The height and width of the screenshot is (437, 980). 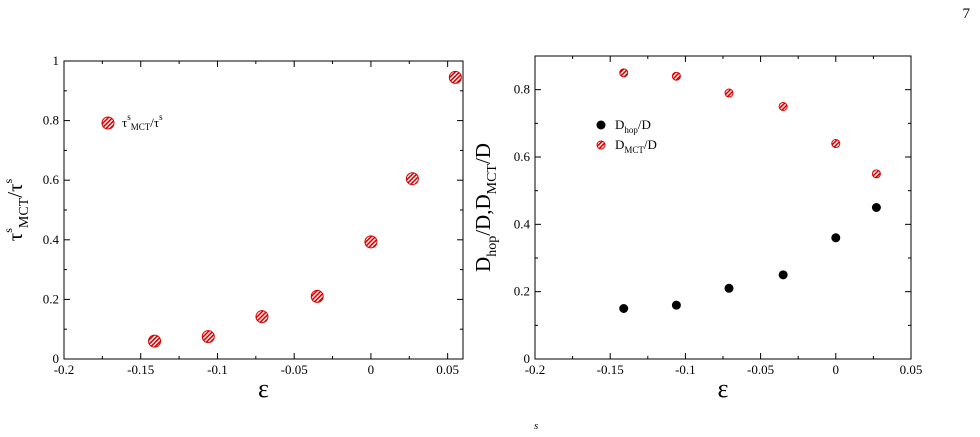 I want to click on y-tick-label: 1, so click(x=56, y=60).